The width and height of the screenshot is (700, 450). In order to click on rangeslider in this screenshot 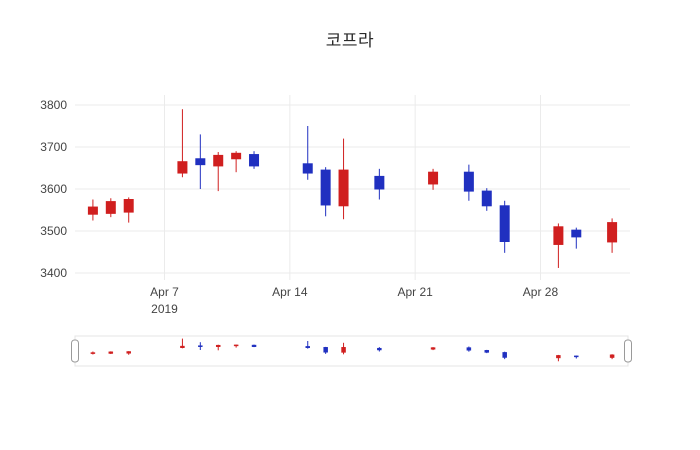, I will do `click(351, 351)`.